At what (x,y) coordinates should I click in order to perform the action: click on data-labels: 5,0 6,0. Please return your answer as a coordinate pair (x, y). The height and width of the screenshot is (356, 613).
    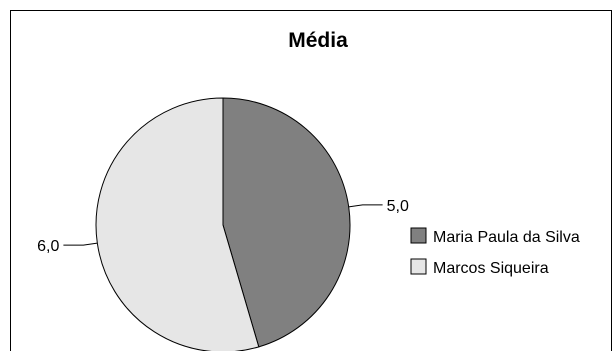
    Looking at the image, I should click on (223, 226).